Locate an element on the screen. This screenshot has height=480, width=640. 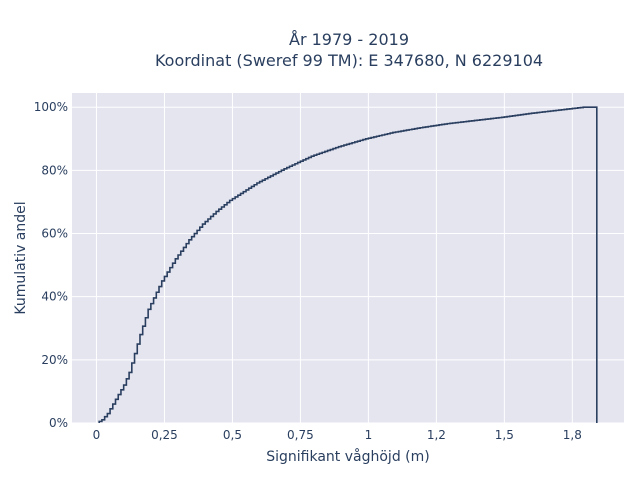
x-tick-label: 0 is located at coordinates (97, 435).